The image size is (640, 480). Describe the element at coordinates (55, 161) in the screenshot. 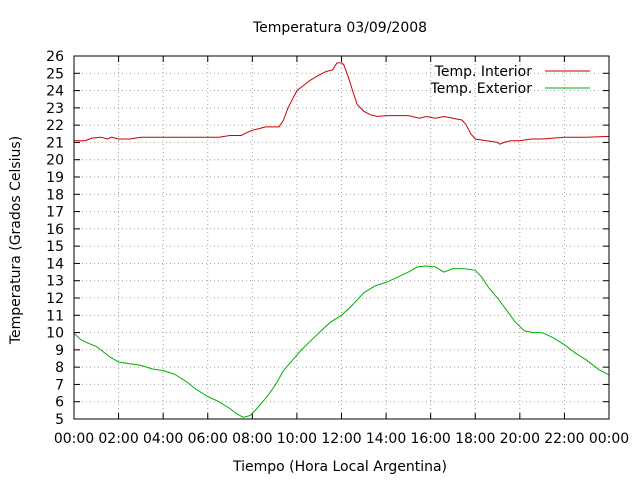

I see `y-tick-label: 20` at that location.